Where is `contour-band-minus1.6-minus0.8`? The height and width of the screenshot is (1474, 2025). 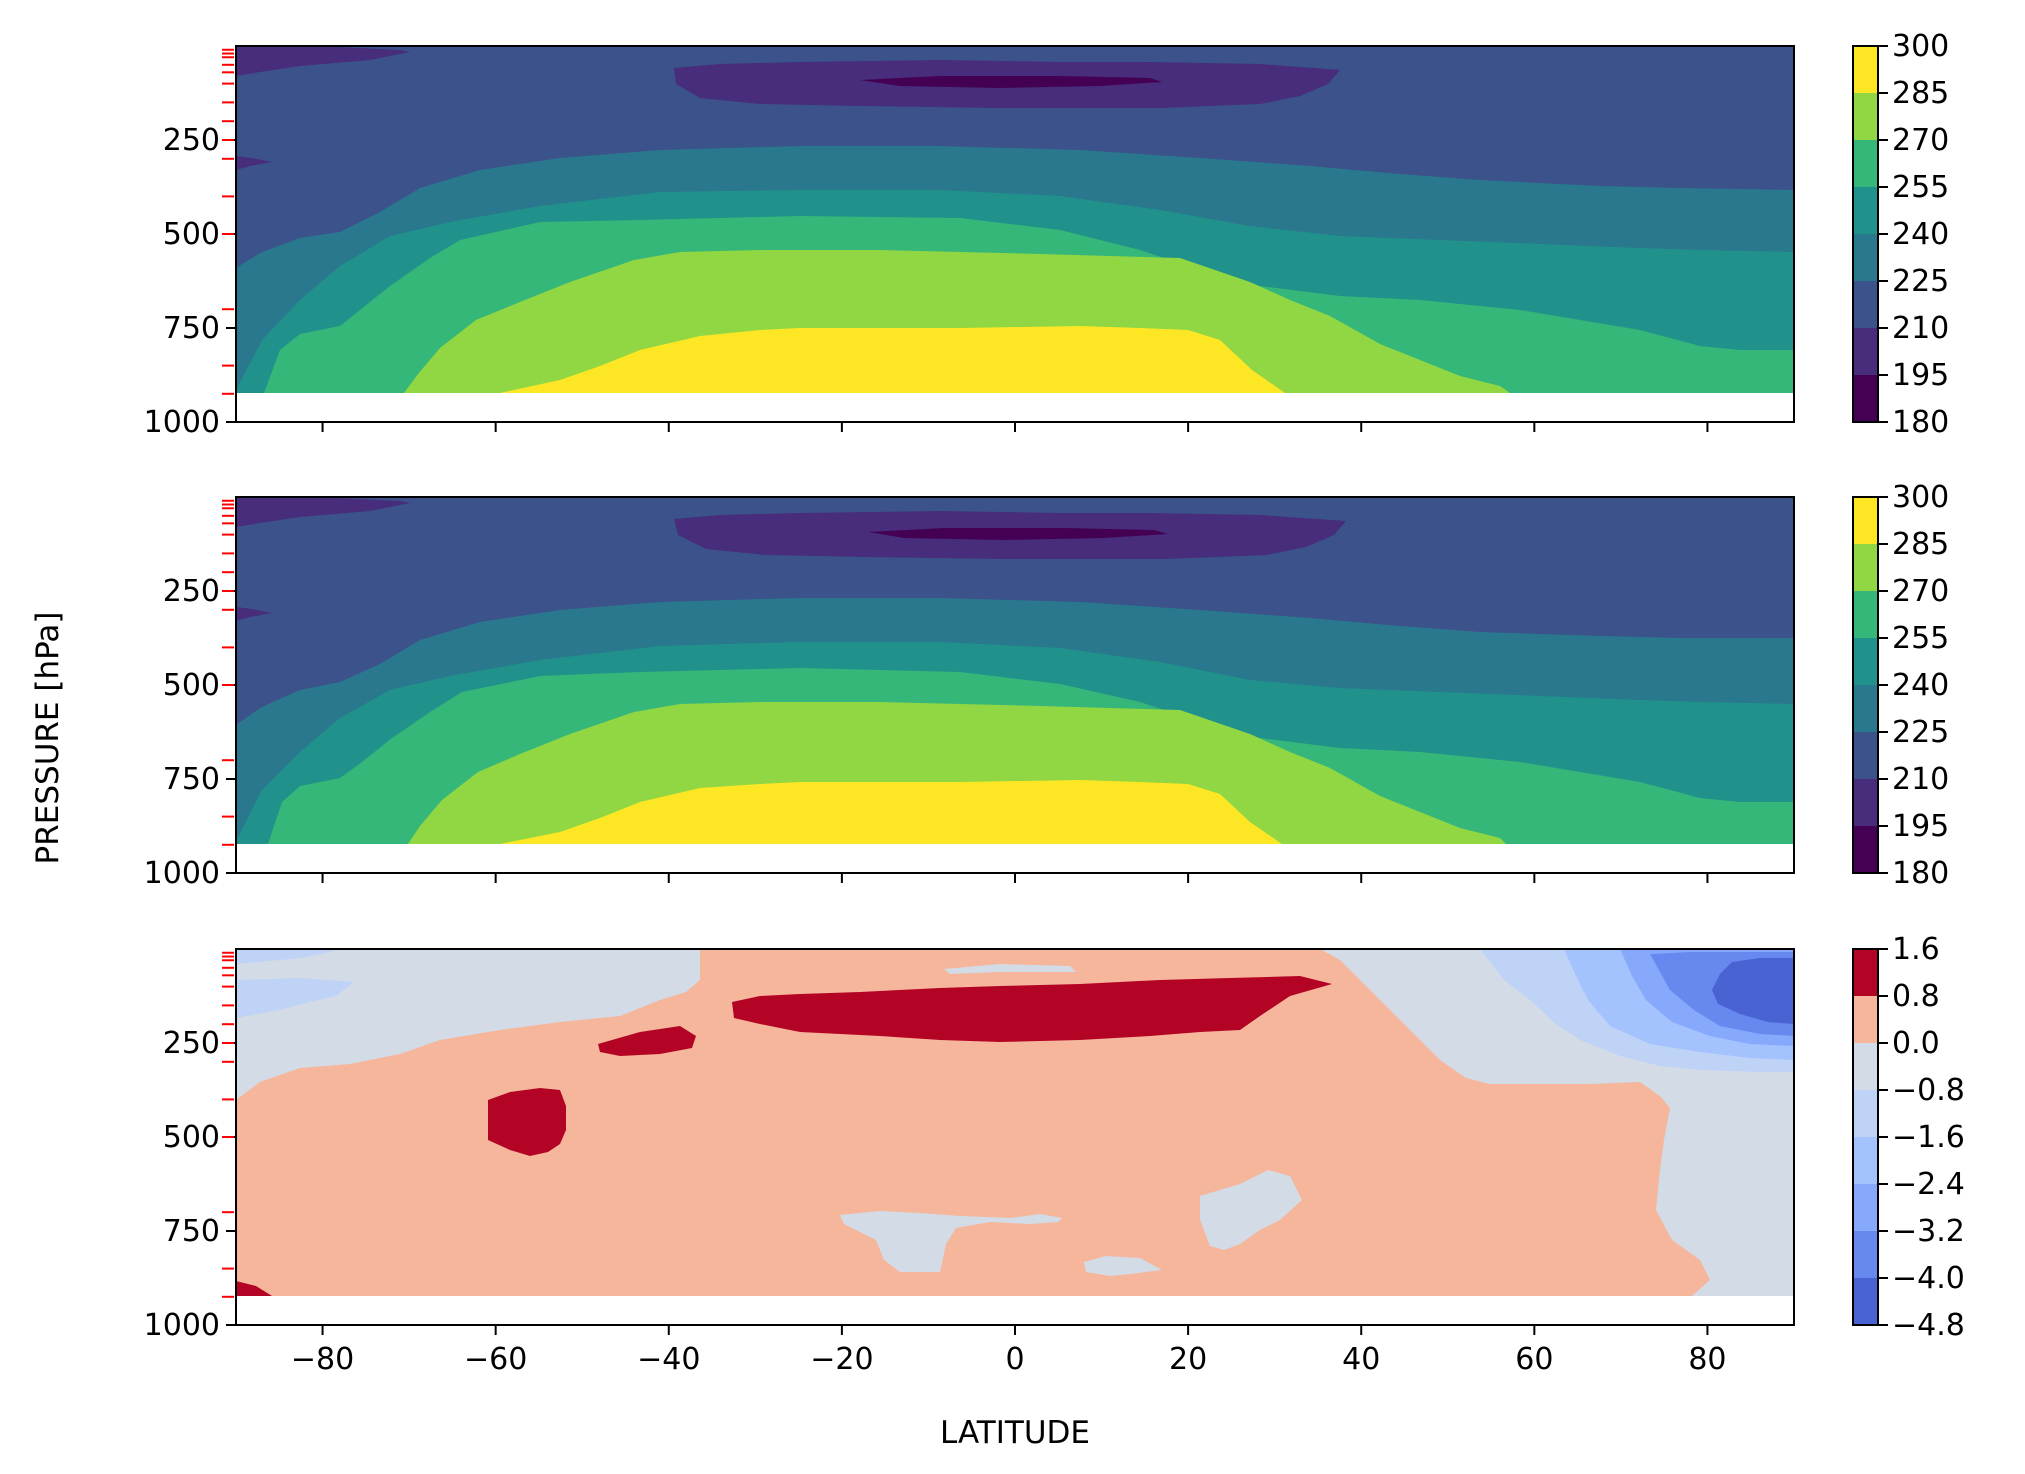 contour-band-minus1.6-minus0.8 is located at coordinates (295, 983).